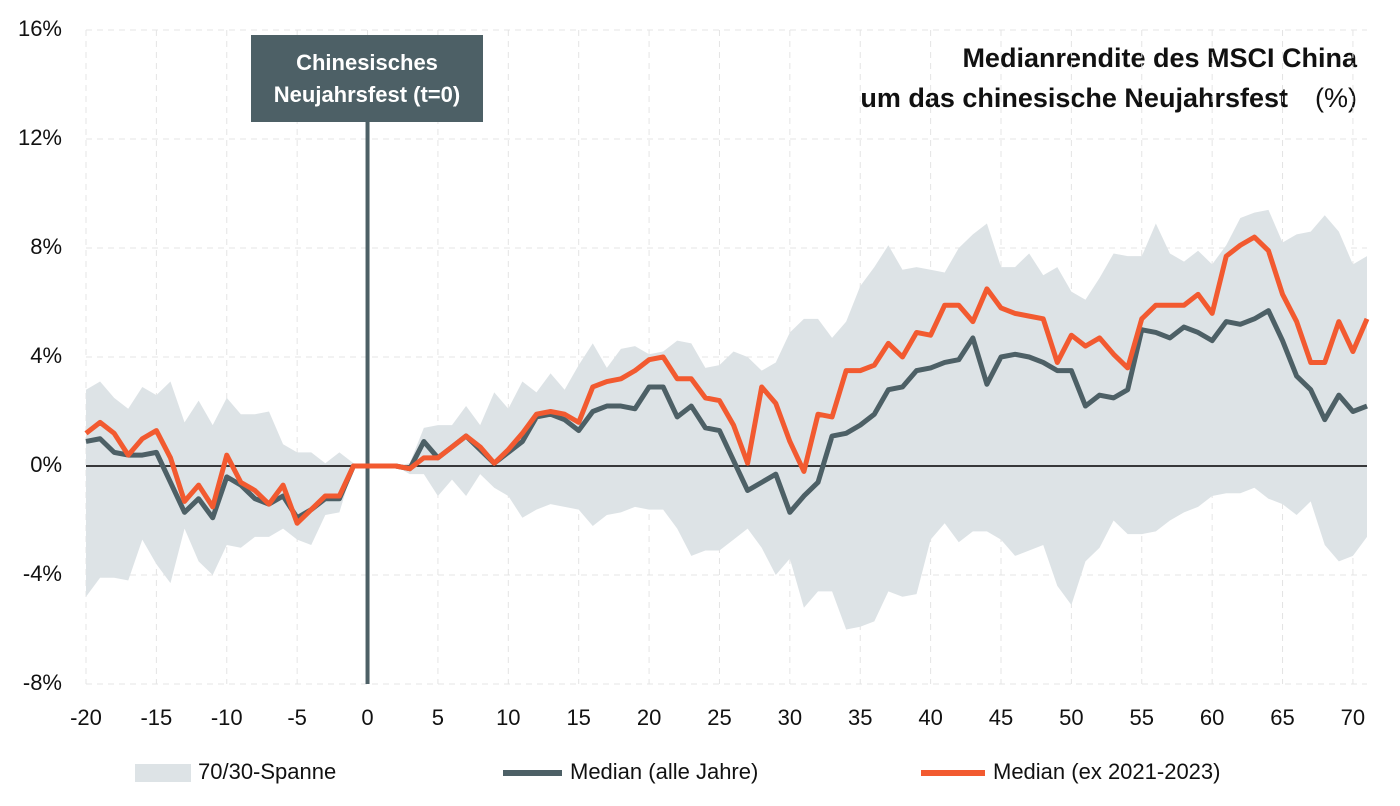  What do you see at coordinates (40, 28) in the screenshot?
I see `y-tick-label: 16%` at bounding box center [40, 28].